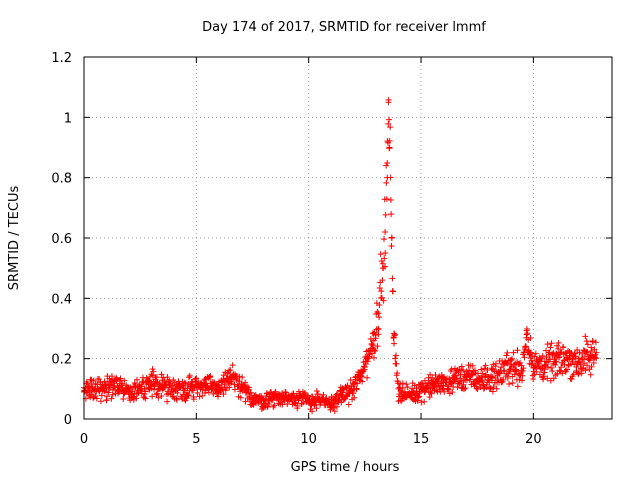 This screenshot has height=480, width=640. What do you see at coordinates (61, 239) in the screenshot?
I see `y-tick-labels: 0 0.2 0.4 0.6 0.8 1 1.2` at bounding box center [61, 239].